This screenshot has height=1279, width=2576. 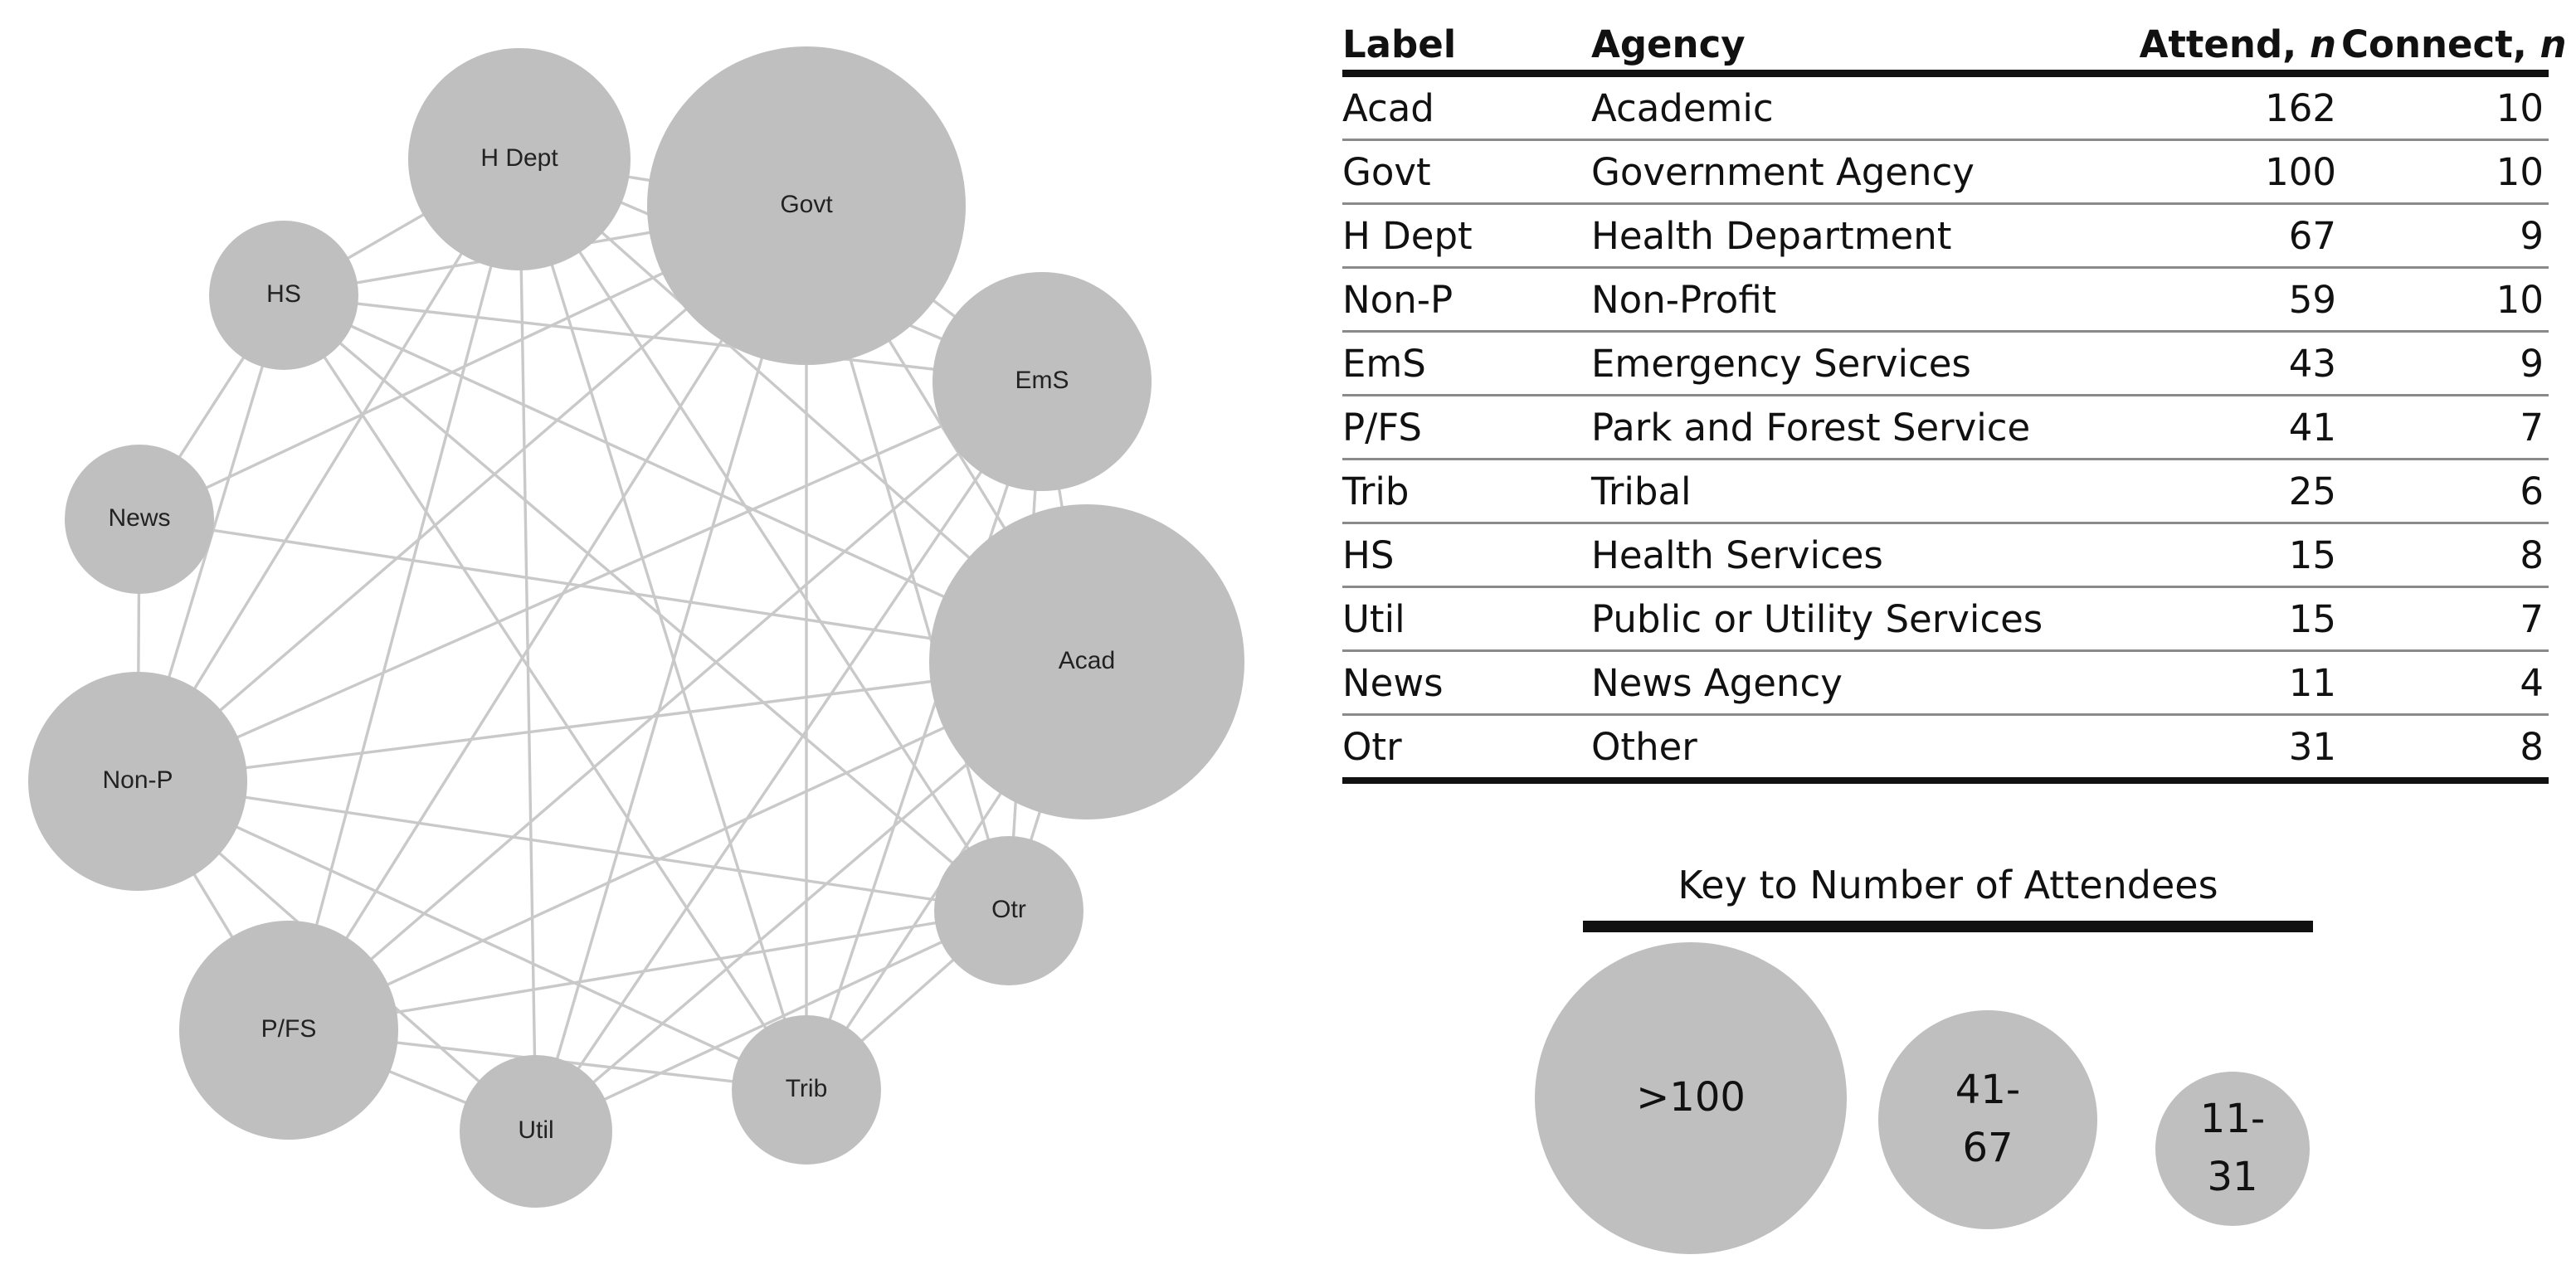 I want to click on cell-attend: 25, so click(x=2227, y=492).